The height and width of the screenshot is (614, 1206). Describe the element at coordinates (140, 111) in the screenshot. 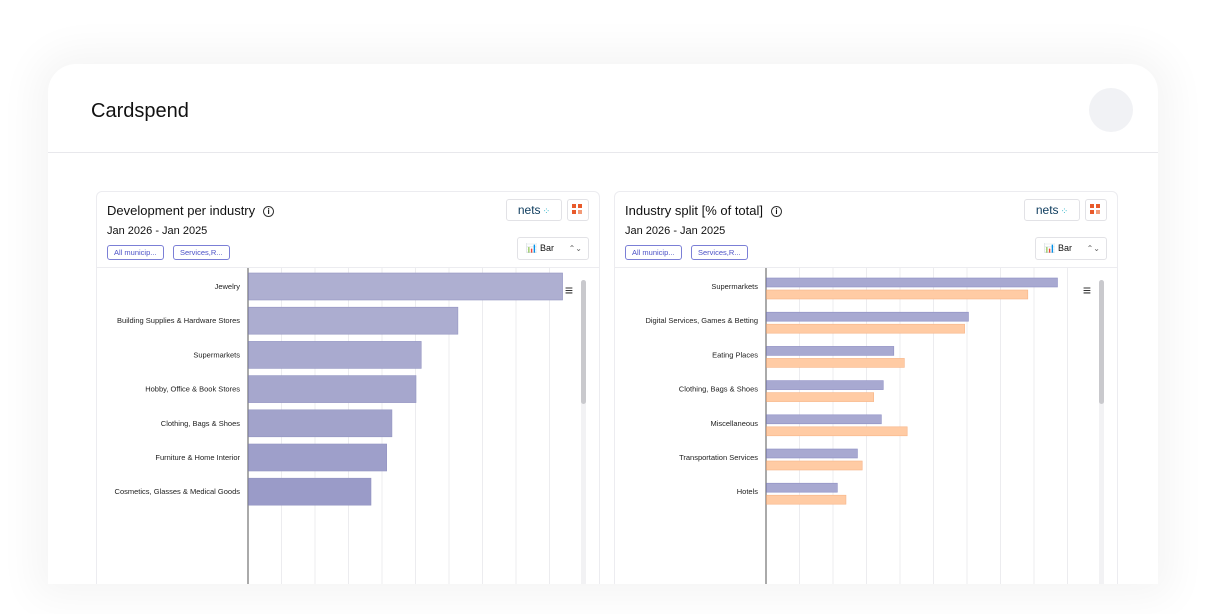

I see `app-title: Cardspend` at that location.